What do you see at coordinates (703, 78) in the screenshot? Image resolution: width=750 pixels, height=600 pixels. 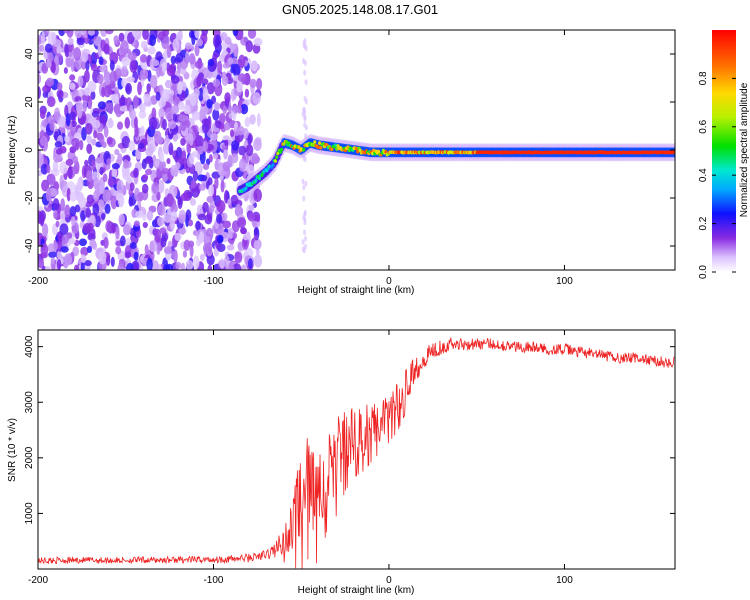 I see `colorbar-tick-label: 0.8` at bounding box center [703, 78].